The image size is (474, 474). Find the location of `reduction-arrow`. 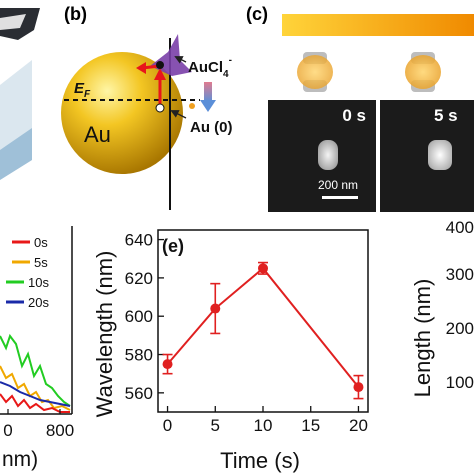

reduction-arrow is located at coordinates (208, 92).